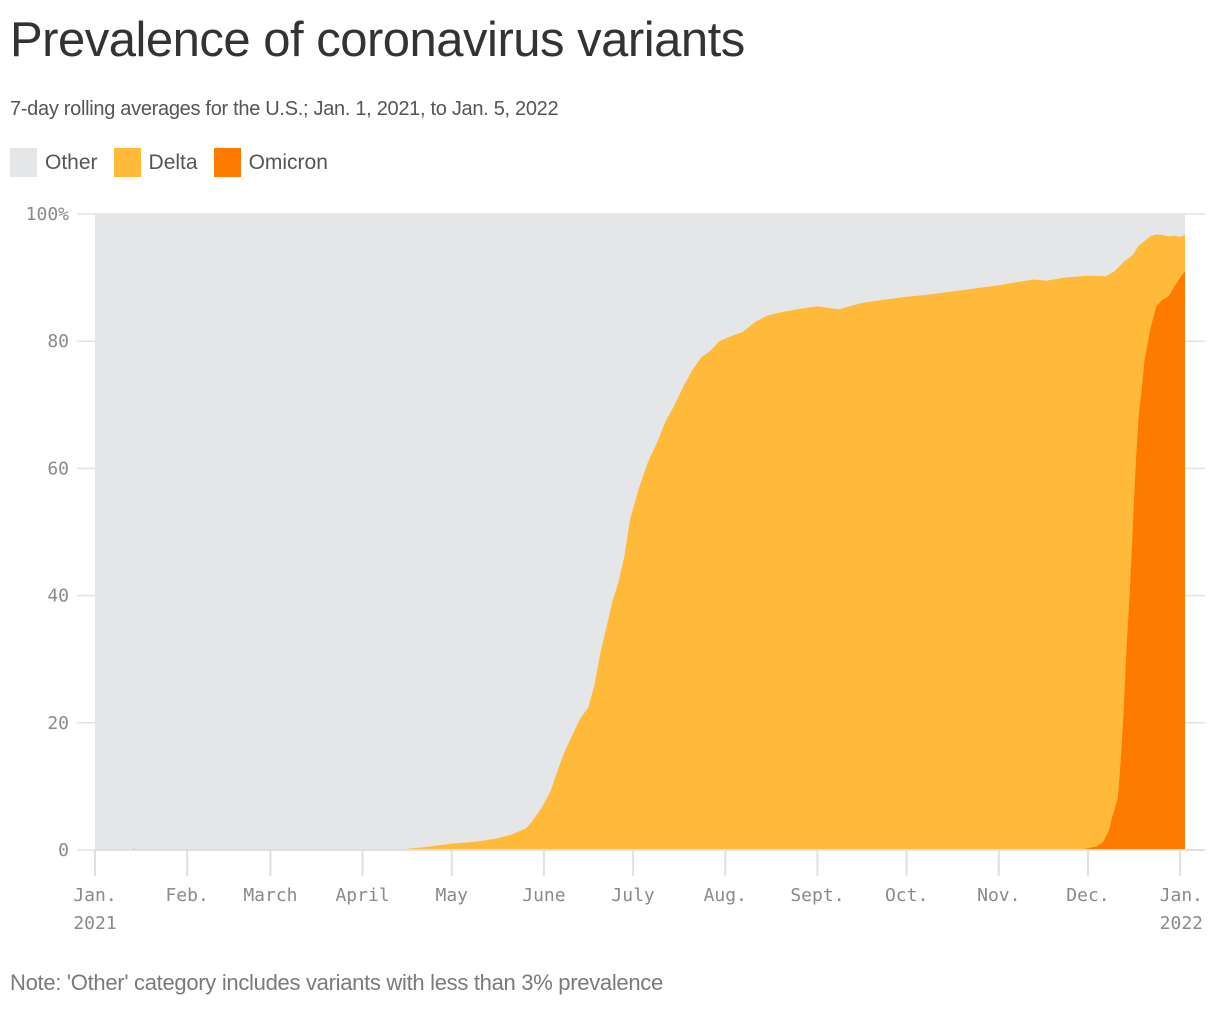  I want to click on x-tick-year-label: 2021, so click(94, 923).